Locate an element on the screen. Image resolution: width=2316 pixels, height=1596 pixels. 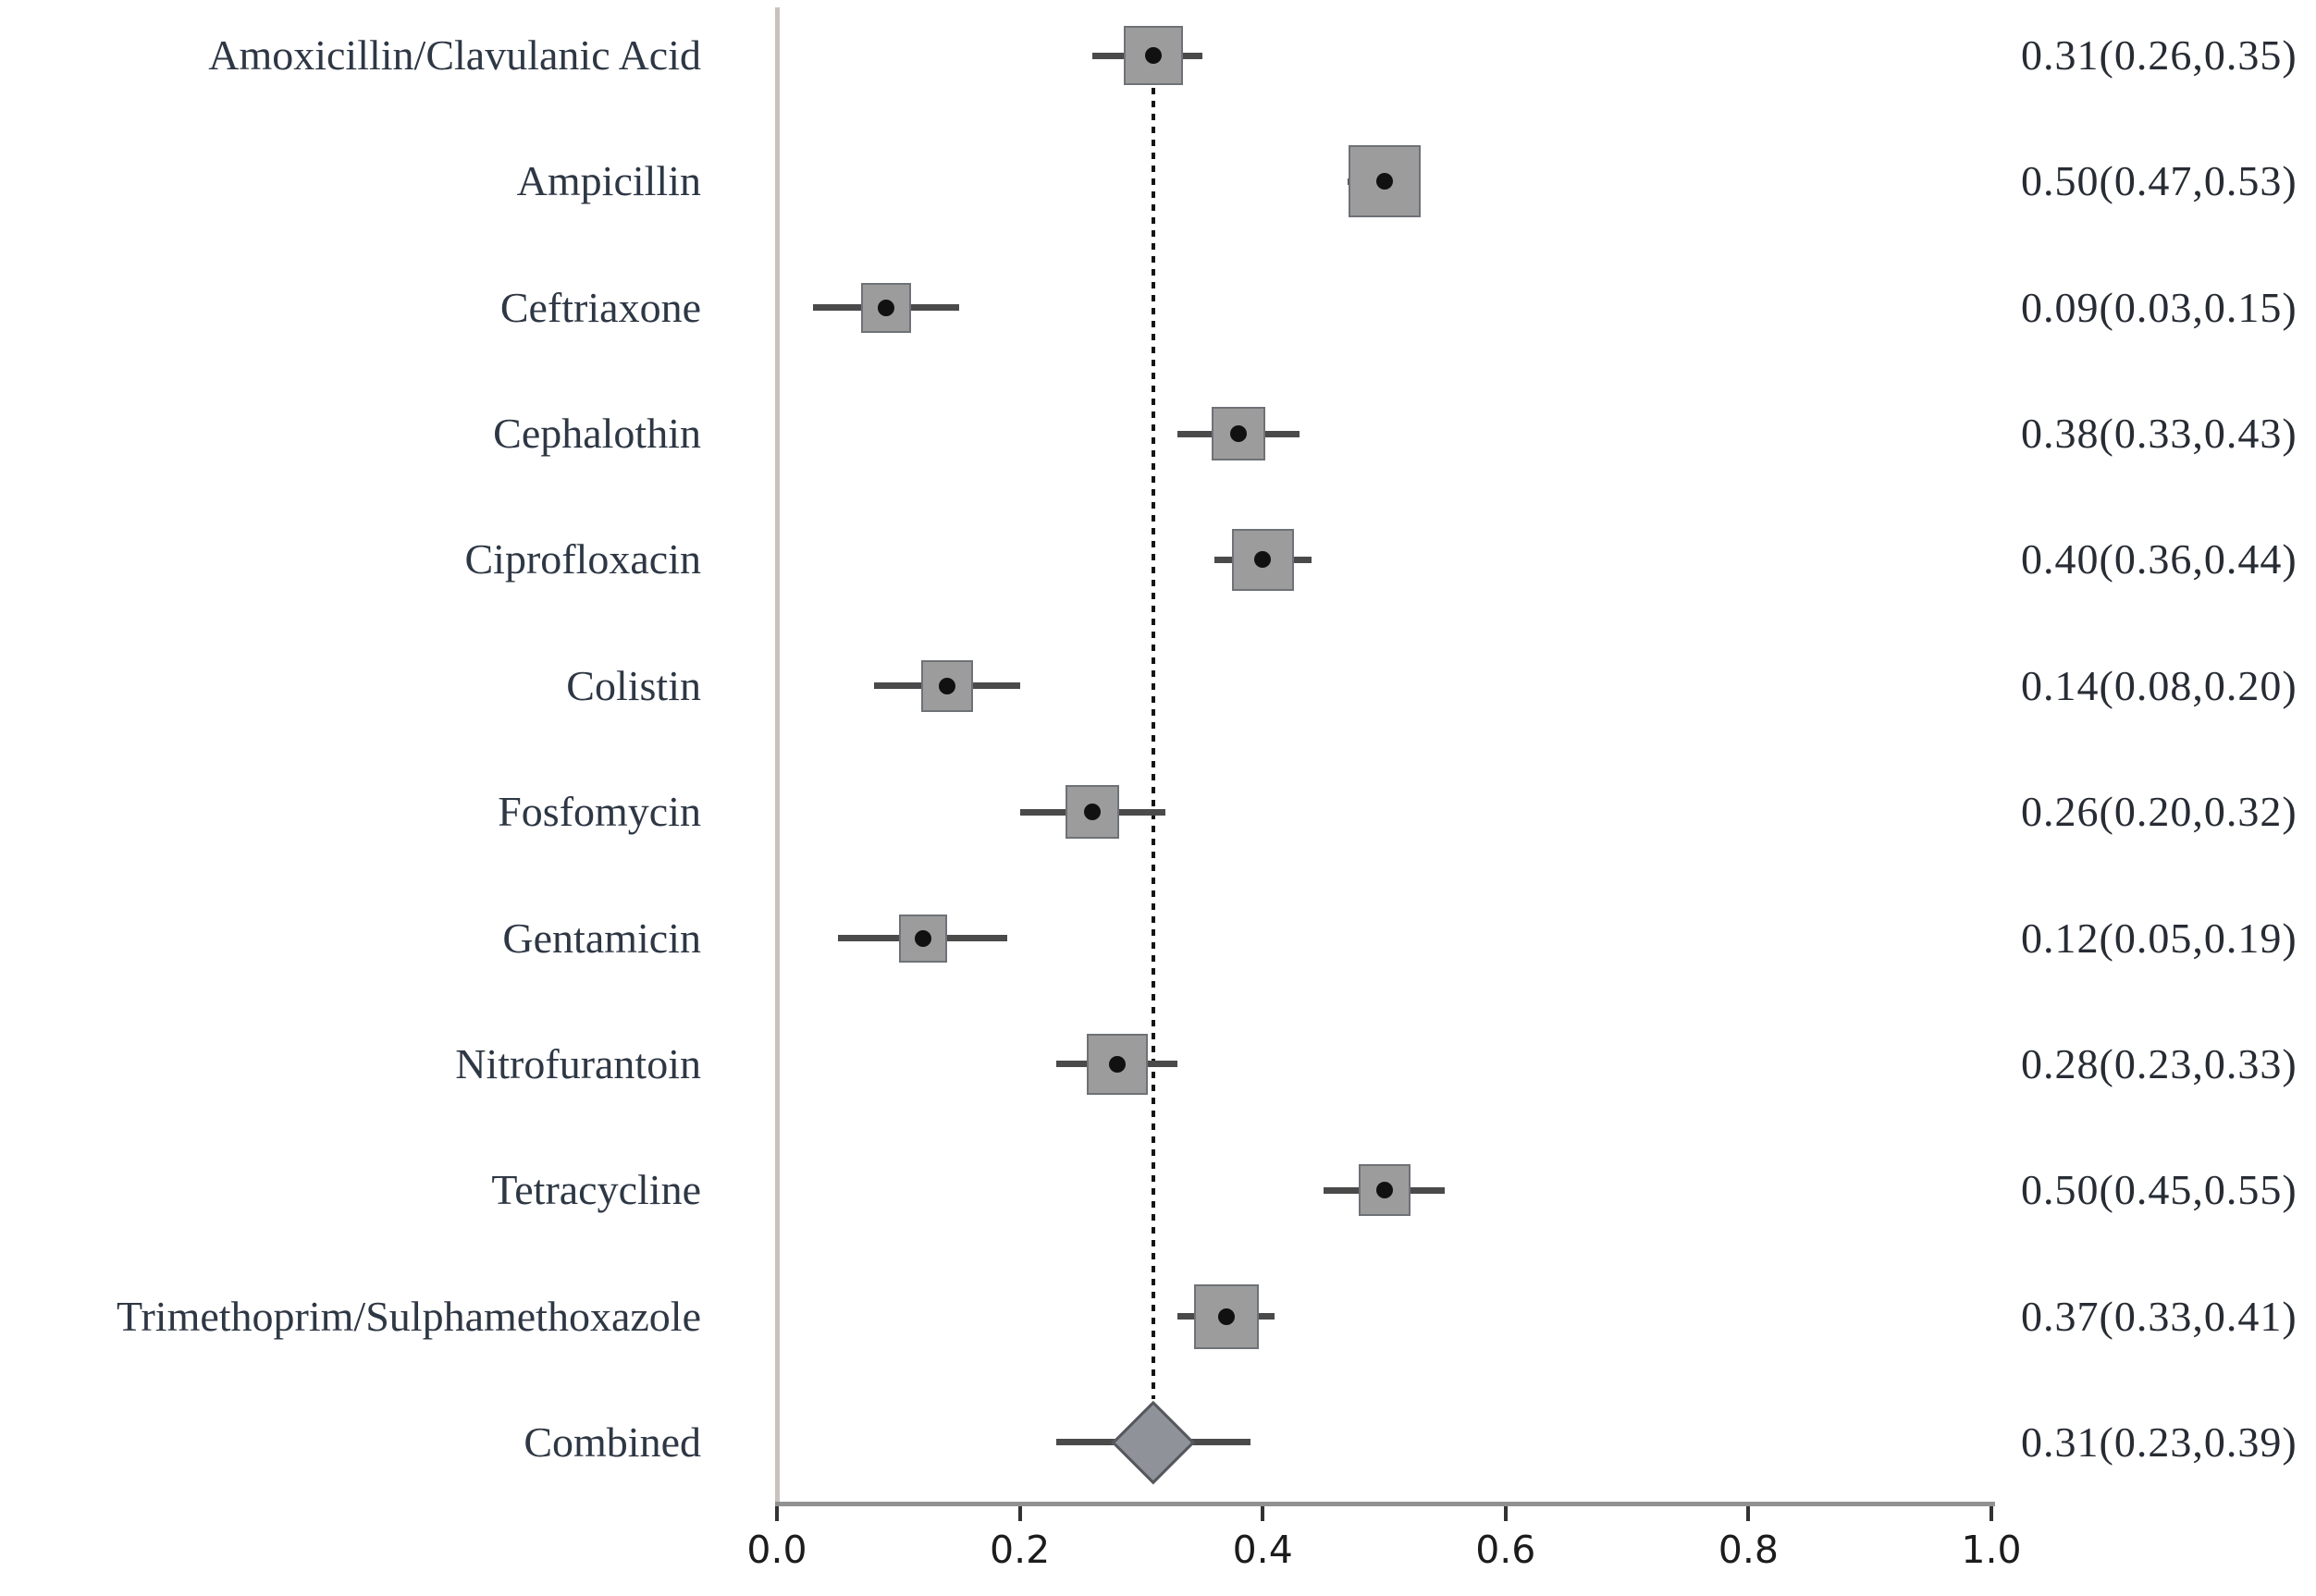
row-label: Gentamicin is located at coordinates (601, 938).